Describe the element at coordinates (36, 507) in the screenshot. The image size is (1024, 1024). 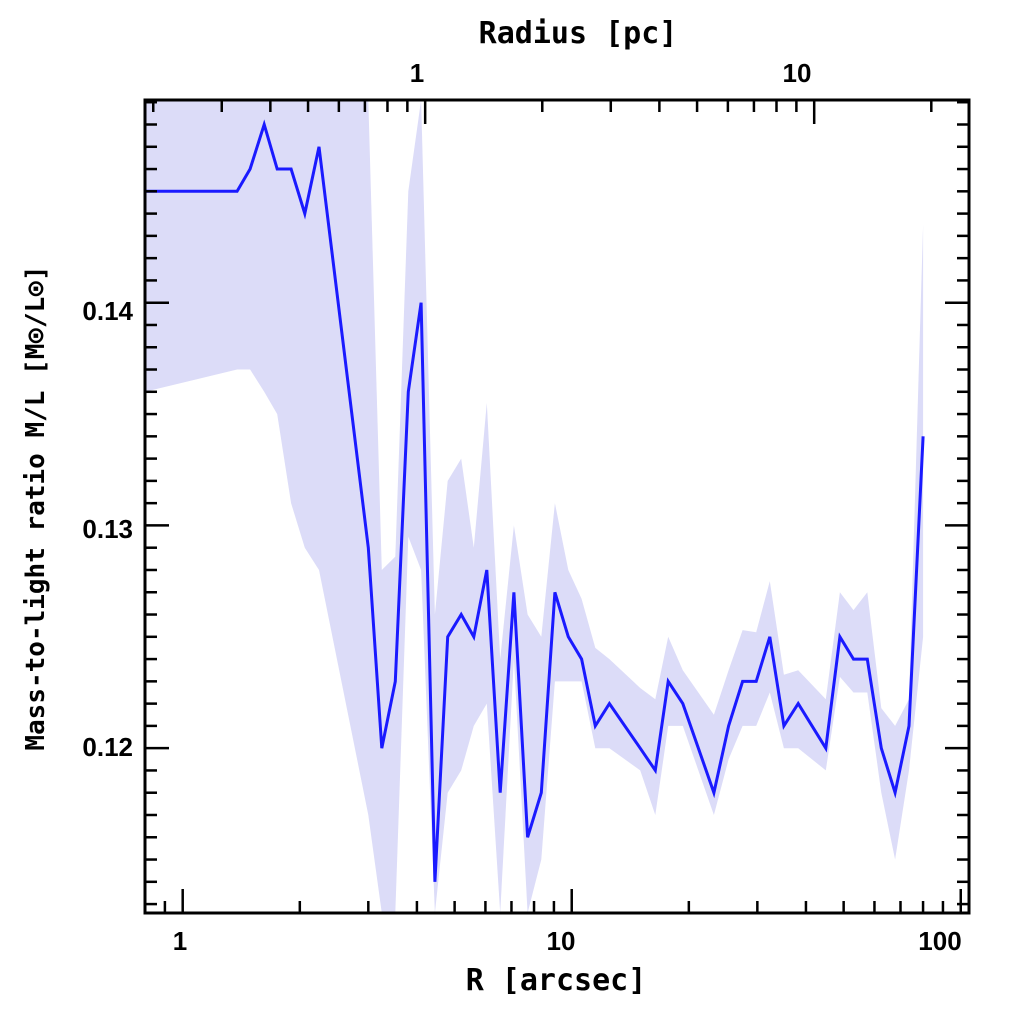
I see `y-axis-label: Mass-to-light ratio M/L [M⊙/L⊙]` at that location.